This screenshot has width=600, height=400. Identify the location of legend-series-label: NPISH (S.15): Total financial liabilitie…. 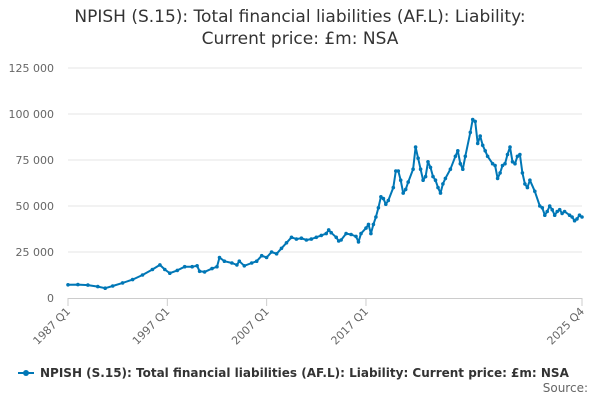
(304, 373).